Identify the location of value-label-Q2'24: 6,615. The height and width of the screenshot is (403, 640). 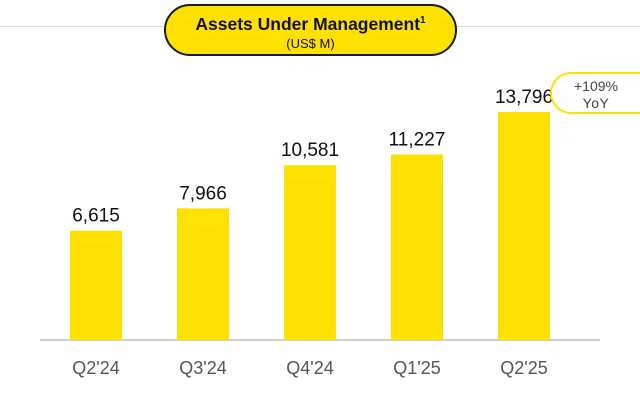
(96, 216).